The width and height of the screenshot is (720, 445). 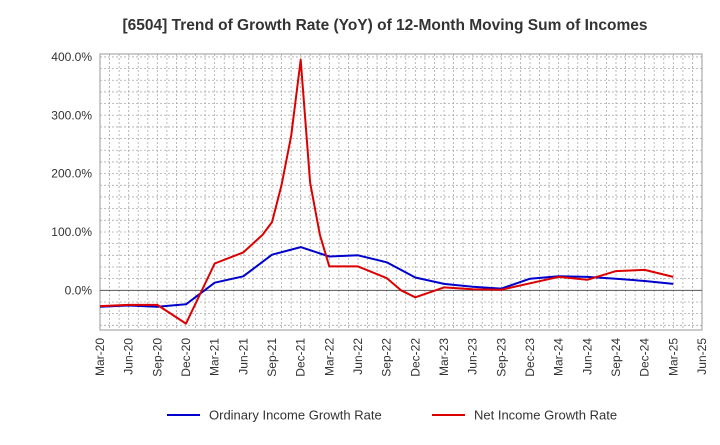 I want to click on x-tick-label: Jun-24, so click(x=587, y=356).